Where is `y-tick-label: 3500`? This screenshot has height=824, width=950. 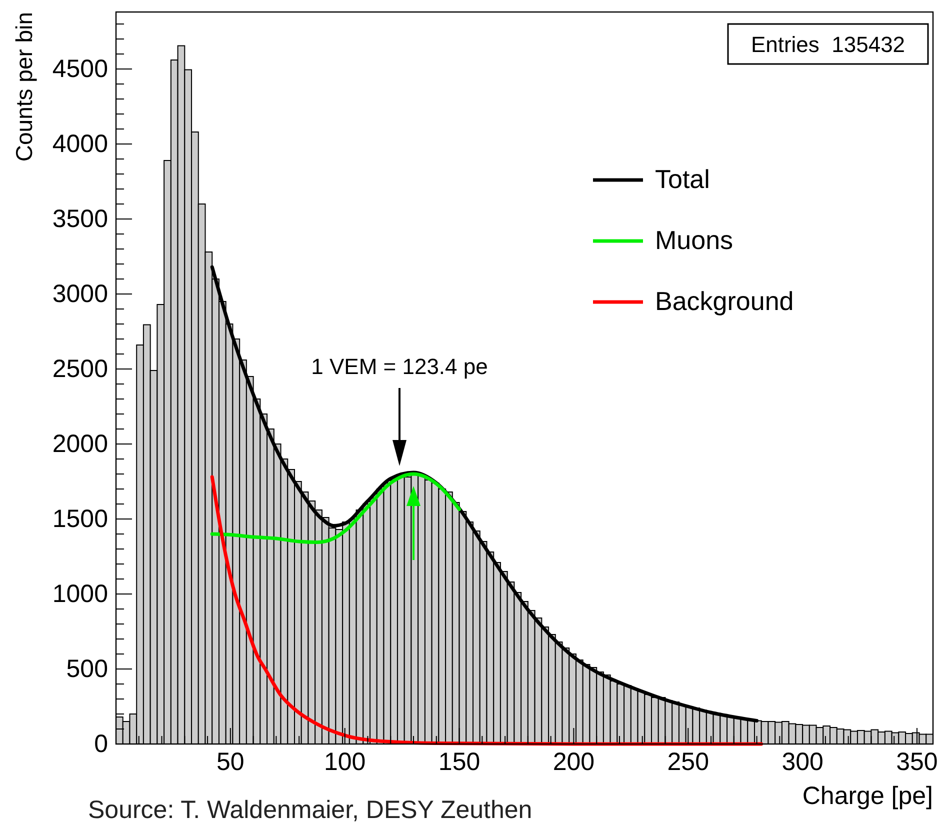 y-tick-label: 3500 is located at coordinates (80, 219).